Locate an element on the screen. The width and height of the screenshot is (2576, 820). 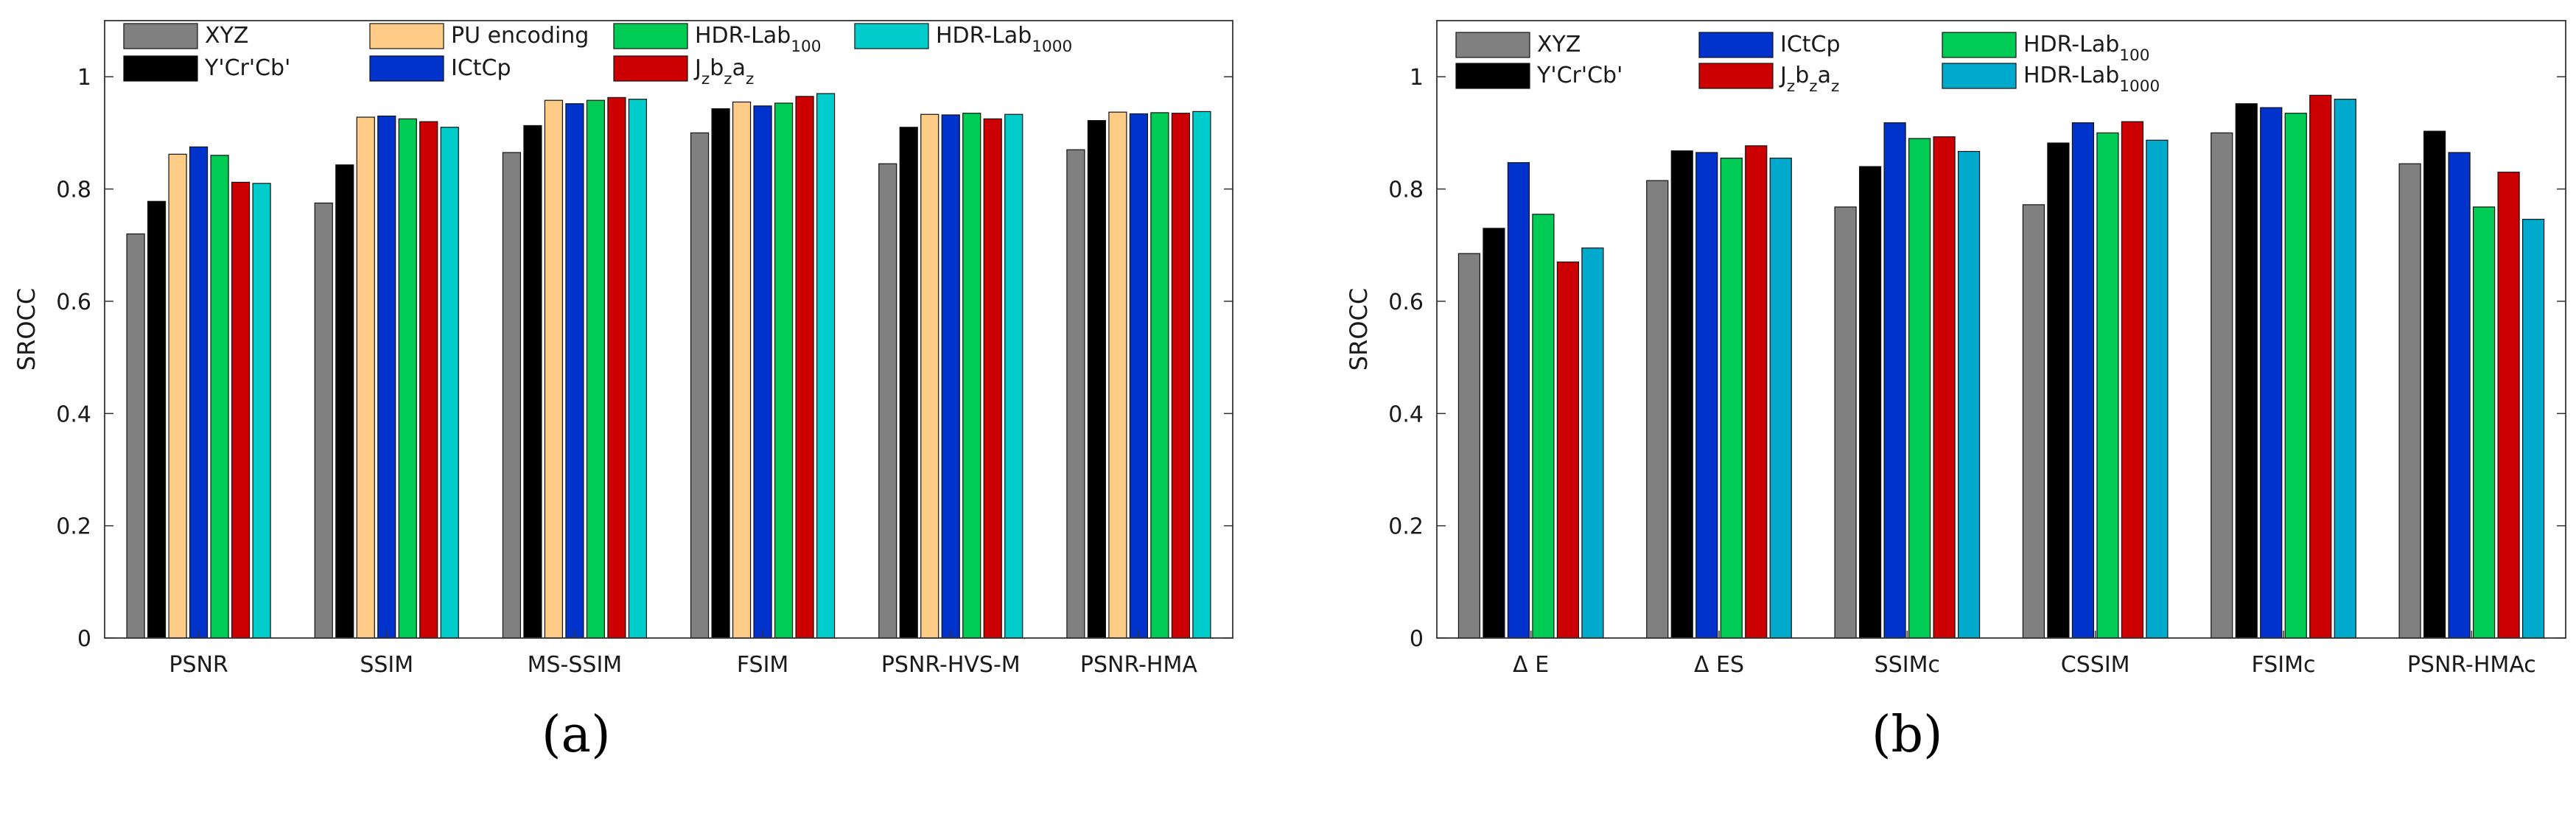
legend-label: ICtCp is located at coordinates (1810, 44).